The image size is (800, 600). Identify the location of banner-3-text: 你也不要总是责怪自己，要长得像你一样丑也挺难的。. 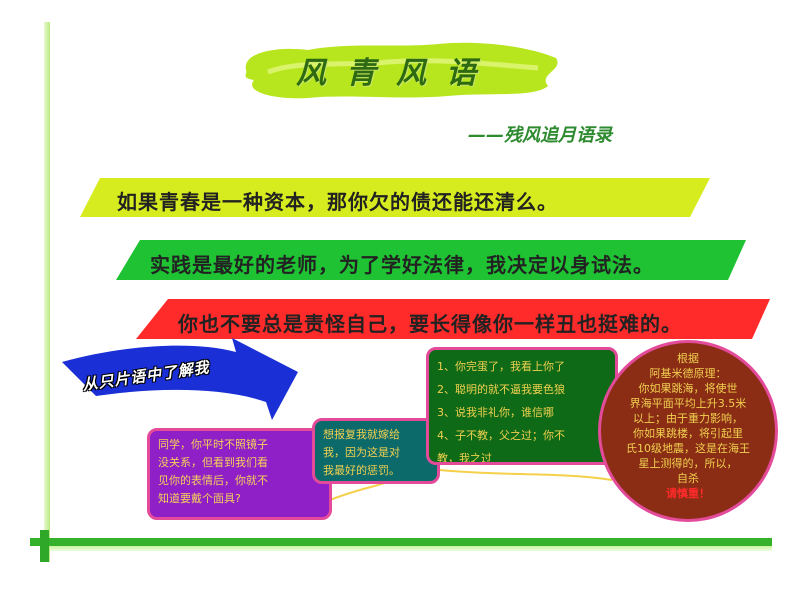
(430, 324).